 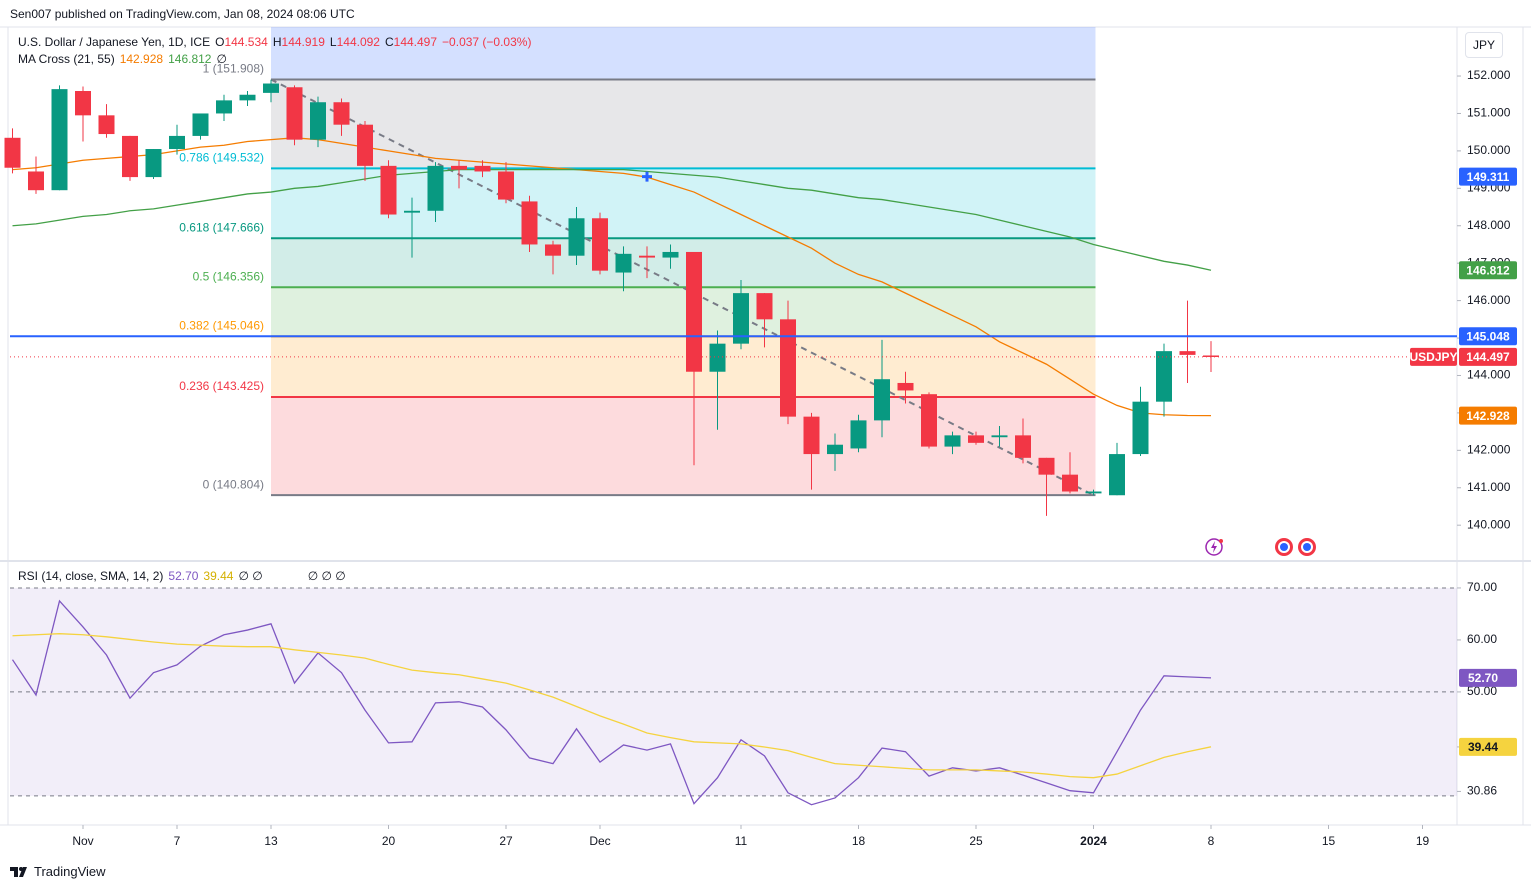 I want to click on price-tag-label: 145.048, so click(x=1488, y=336).